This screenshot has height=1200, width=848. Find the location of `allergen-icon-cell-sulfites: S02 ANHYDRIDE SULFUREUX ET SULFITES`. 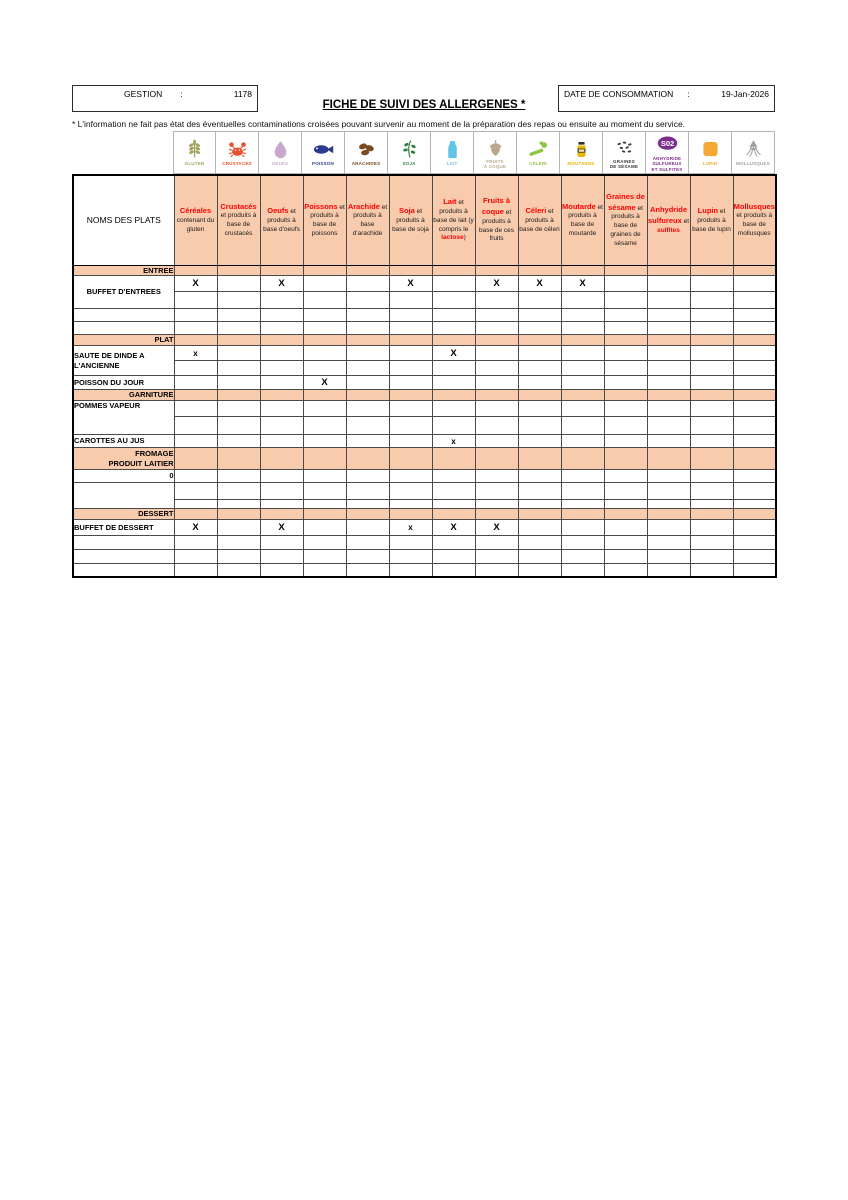

allergen-icon-cell-sulfites: S02 ANHYDRIDE SULFUREUX ET SULFITES is located at coordinates (667, 152).